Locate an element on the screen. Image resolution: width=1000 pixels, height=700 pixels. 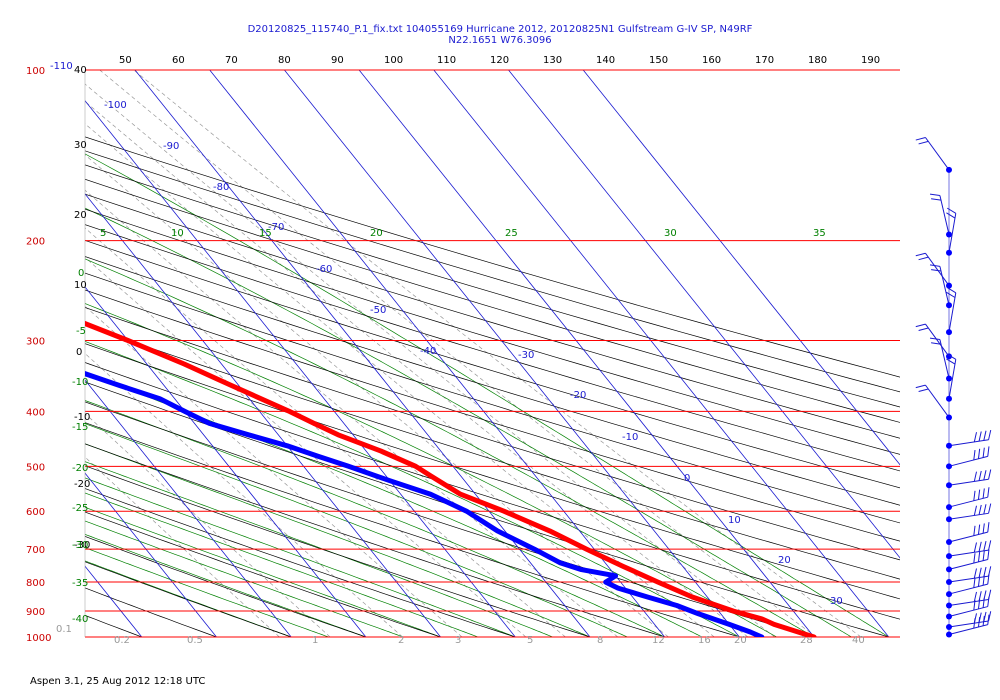
isotherm-label: -30 is located at coordinates (526, 355).